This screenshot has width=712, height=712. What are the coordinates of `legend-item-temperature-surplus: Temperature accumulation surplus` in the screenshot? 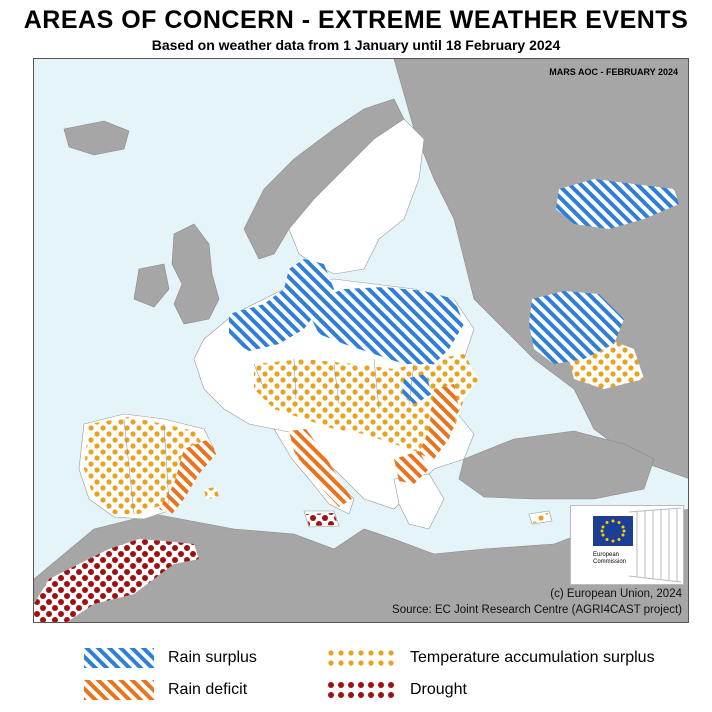 It's located at (490, 658).